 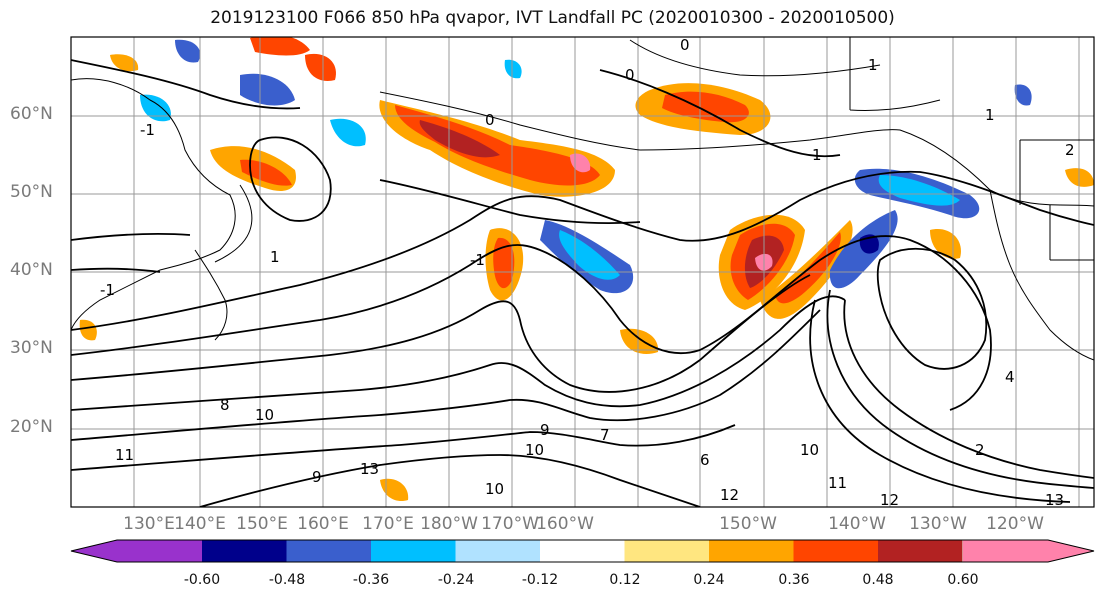 What do you see at coordinates (794, 580) in the screenshot?
I see `colorbar-label: 0.36` at bounding box center [794, 580].